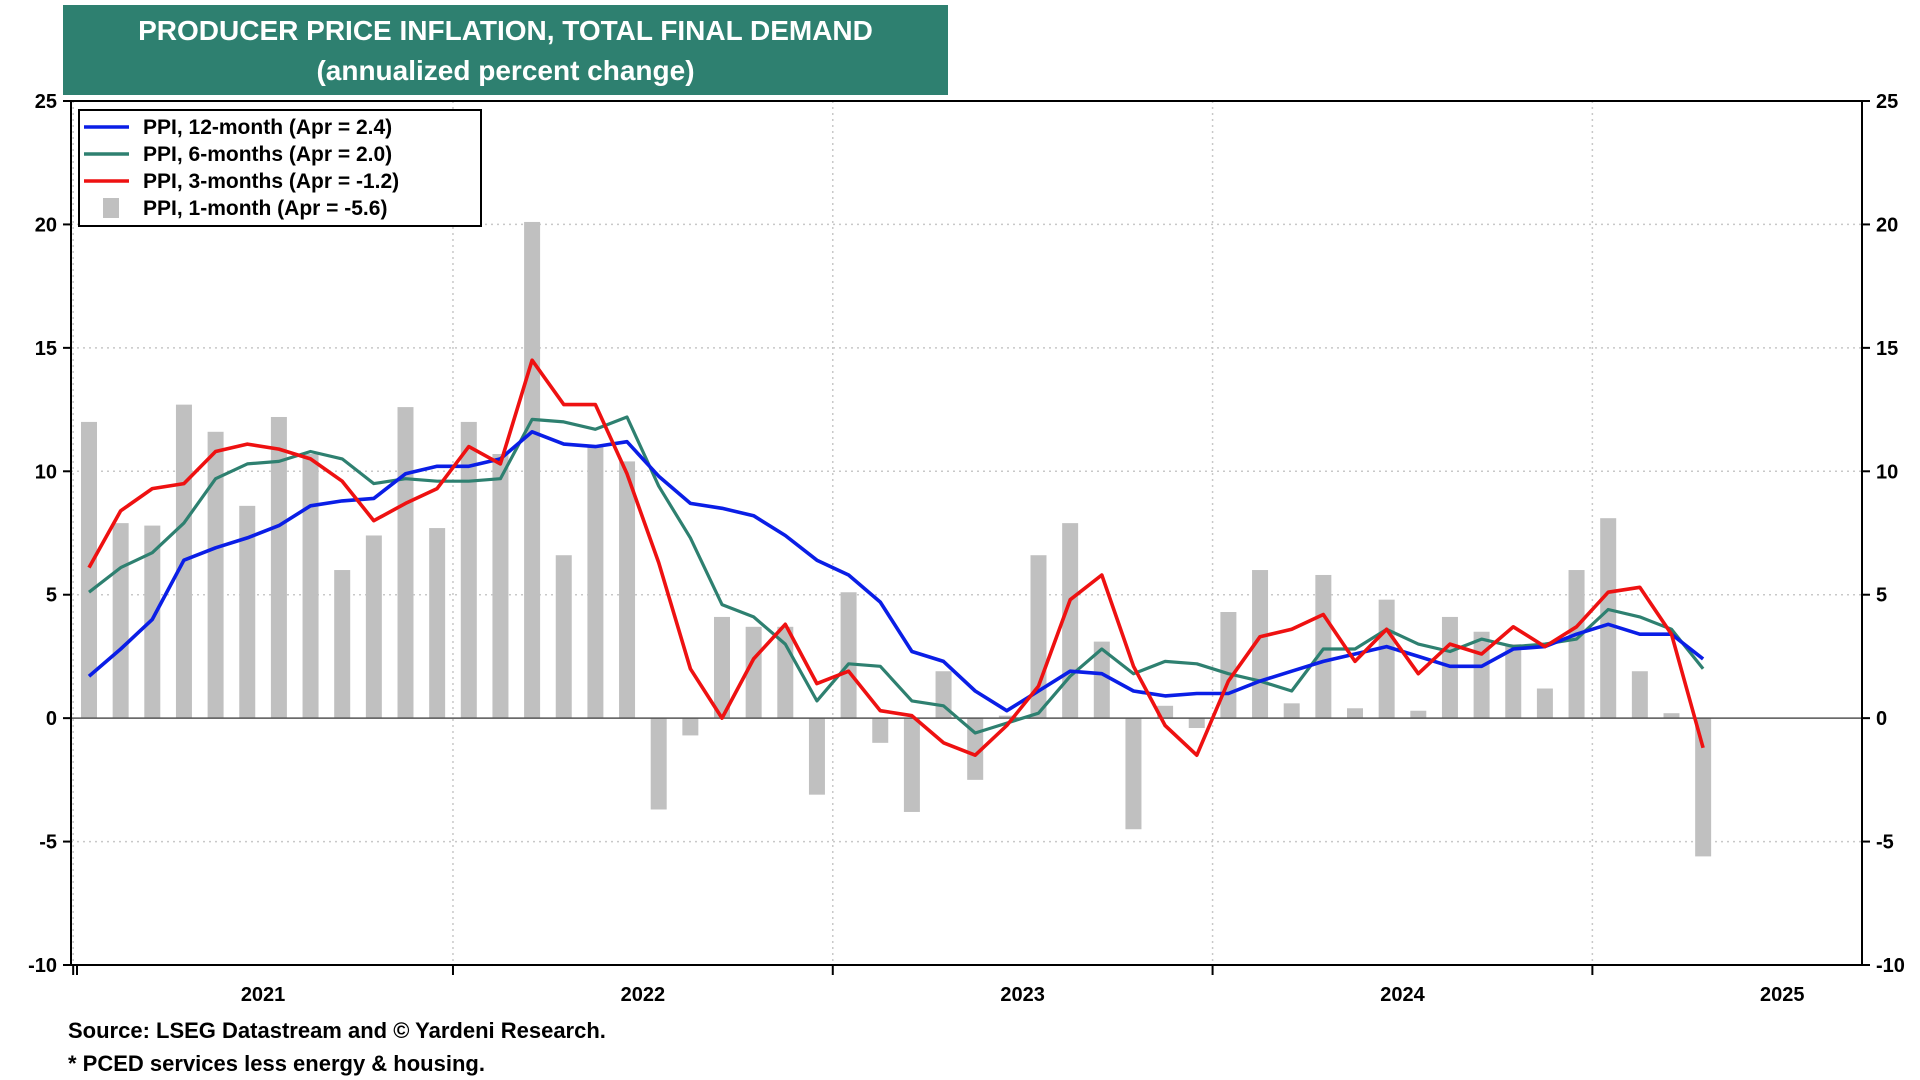 The width and height of the screenshot is (1920, 1080). What do you see at coordinates (48, 843) in the screenshot?
I see `y-tick-label-left: -5` at bounding box center [48, 843].